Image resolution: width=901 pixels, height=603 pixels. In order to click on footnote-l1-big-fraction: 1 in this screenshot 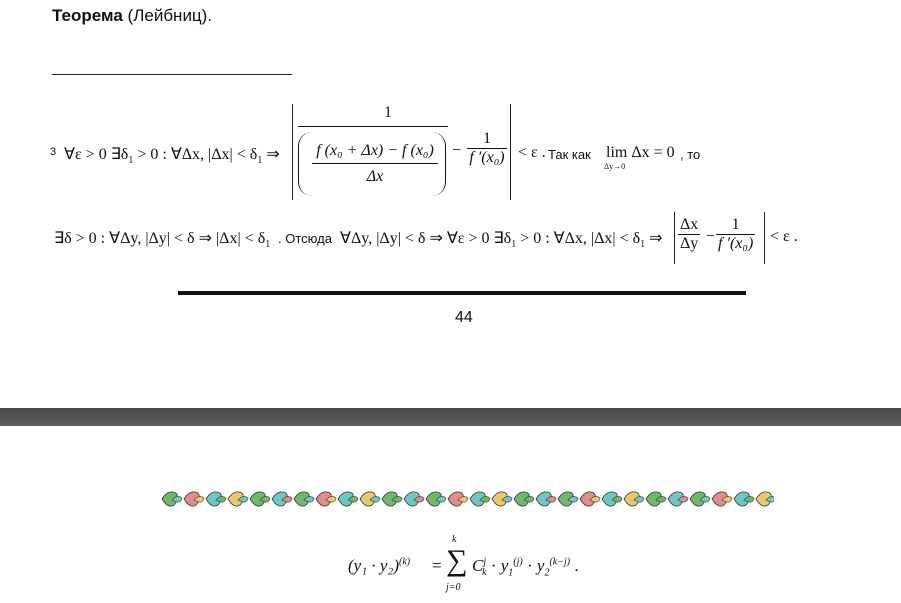, I will do `click(388, 112)`.